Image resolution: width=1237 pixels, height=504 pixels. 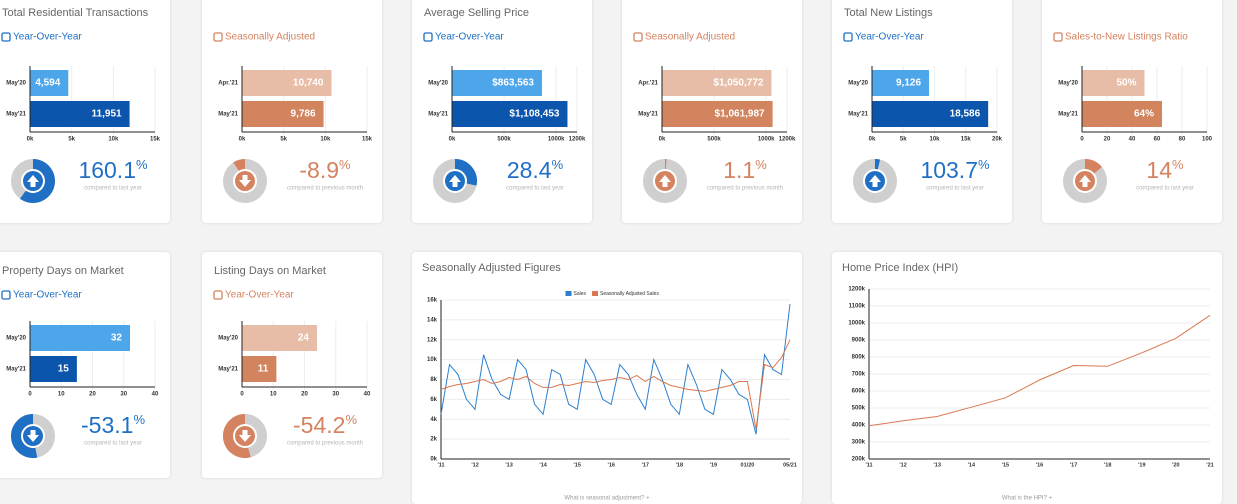 What do you see at coordinates (303, 114) in the screenshot?
I see `value-label: 9,786` at bounding box center [303, 114].